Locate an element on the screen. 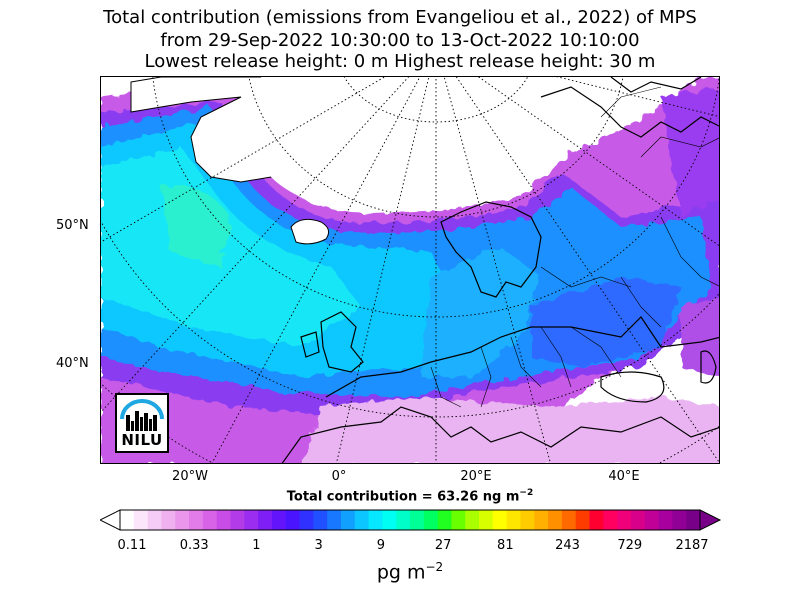  colorbar-tick-label: 729 is located at coordinates (630, 545).